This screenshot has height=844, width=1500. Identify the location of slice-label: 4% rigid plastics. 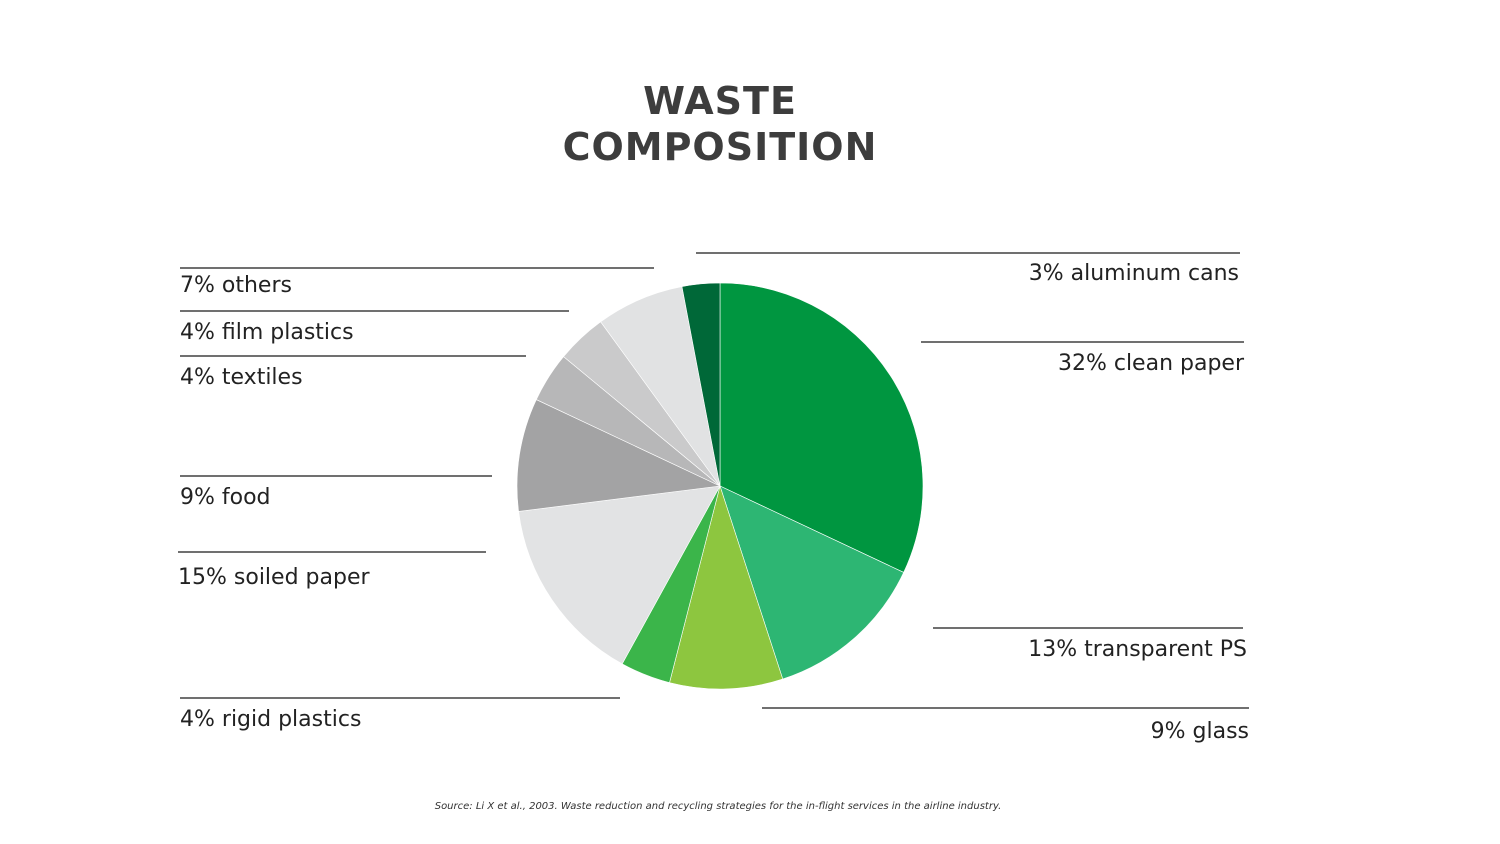
(270, 719).